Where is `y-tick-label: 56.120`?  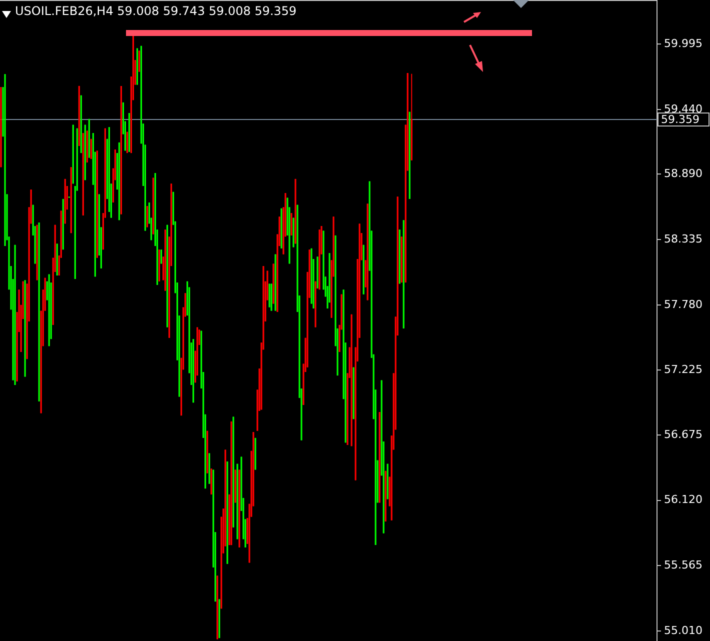 y-tick-label: 56.120 is located at coordinates (683, 499).